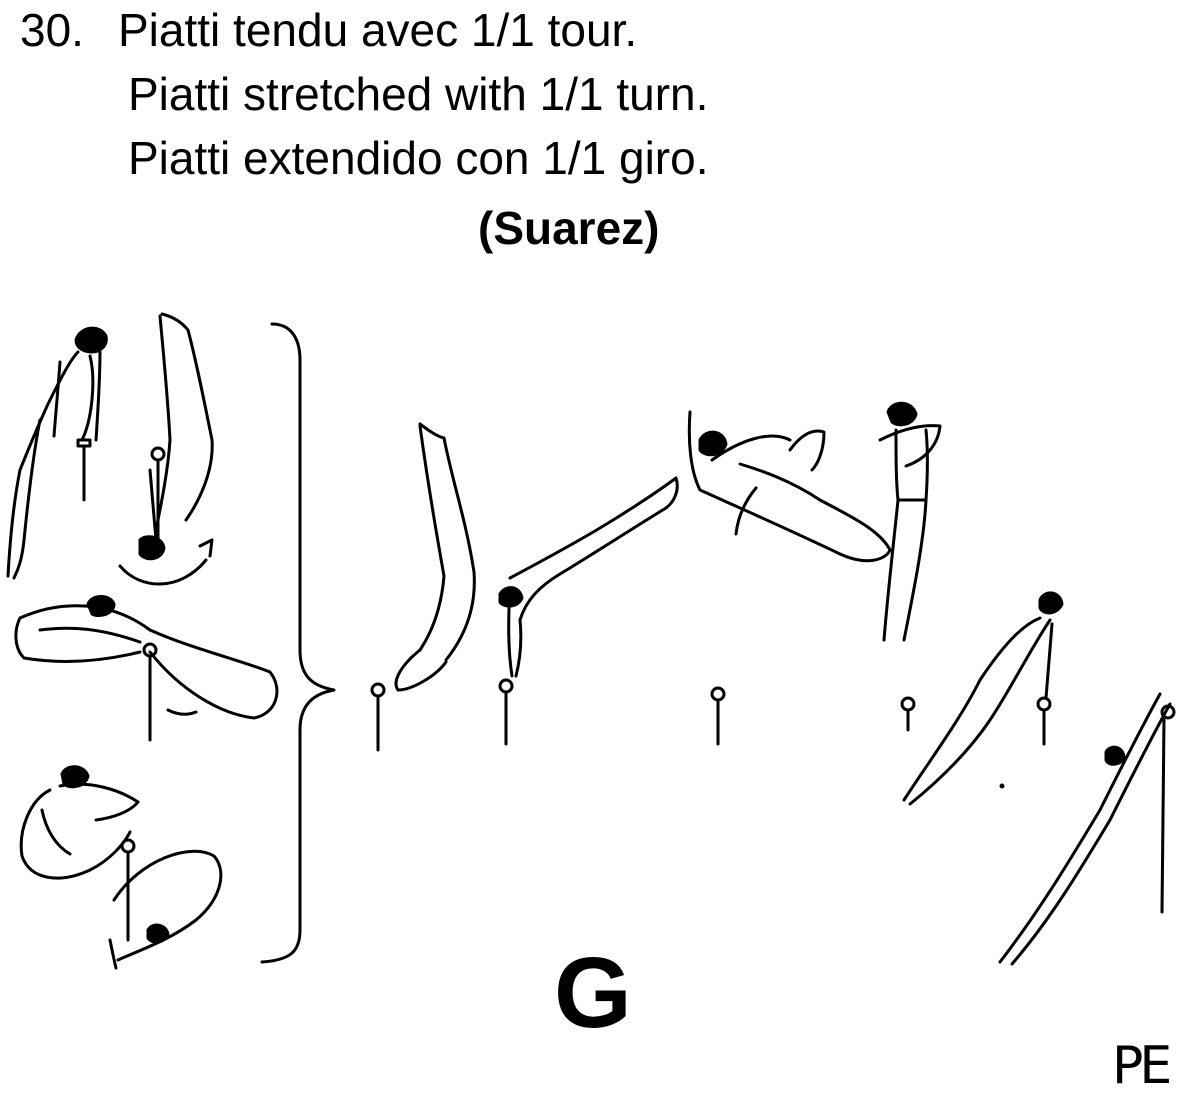 The height and width of the screenshot is (1118, 1198). What do you see at coordinates (57, 453) in the screenshot?
I see `gymnast-hang-icon` at bounding box center [57, 453].